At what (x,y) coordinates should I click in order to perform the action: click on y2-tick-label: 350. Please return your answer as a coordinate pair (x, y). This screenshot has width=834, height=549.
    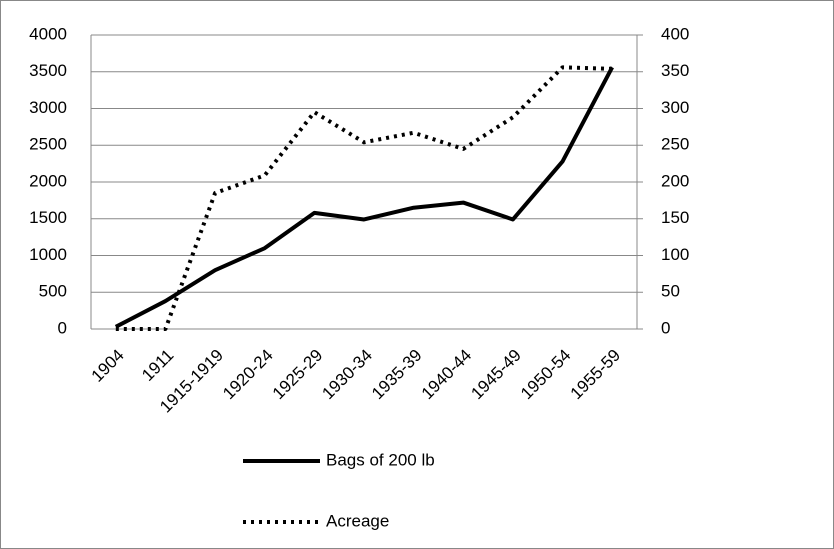
    Looking at the image, I should click on (675, 70).